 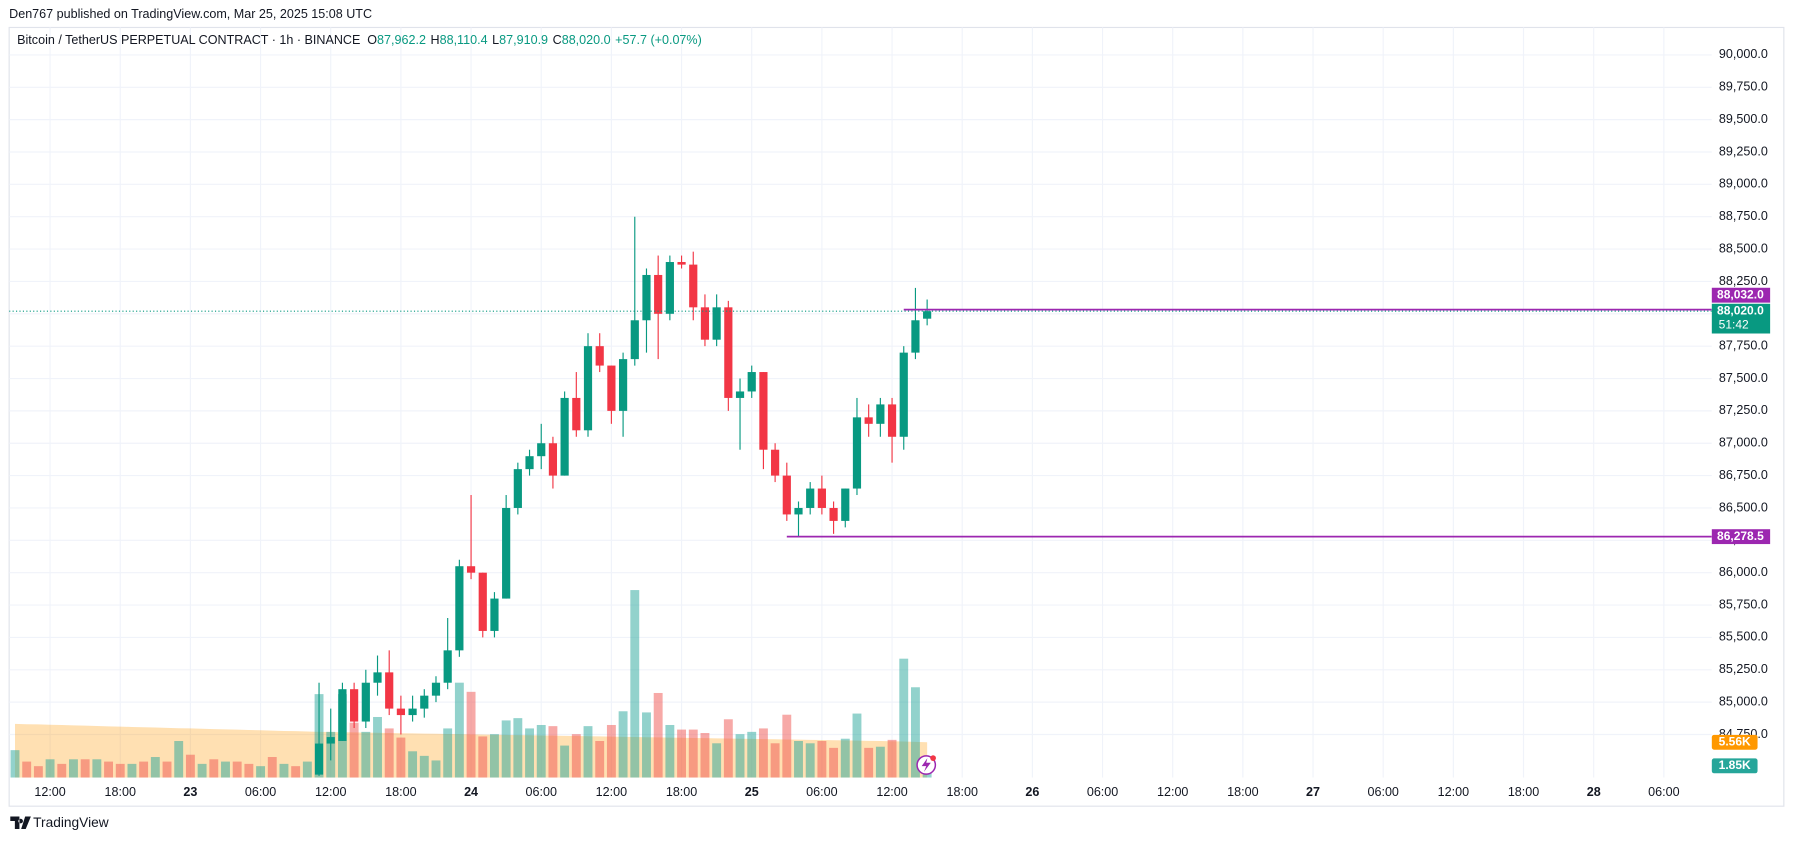 I want to click on x-tick-label: 26, so click(x=1032, y=792).